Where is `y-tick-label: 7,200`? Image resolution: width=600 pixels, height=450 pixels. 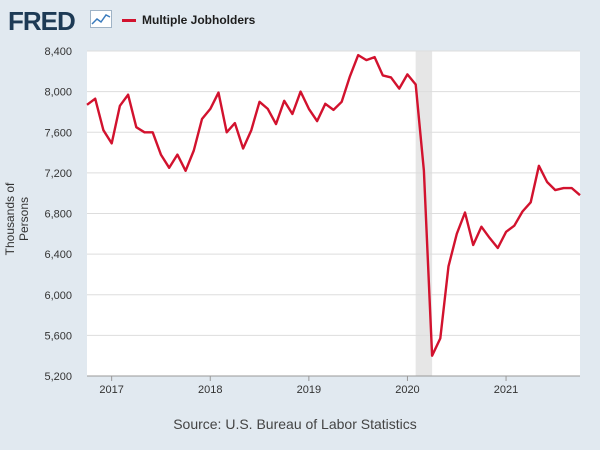
y-tick-label: 7,200 is located at coordinates (58, 174).